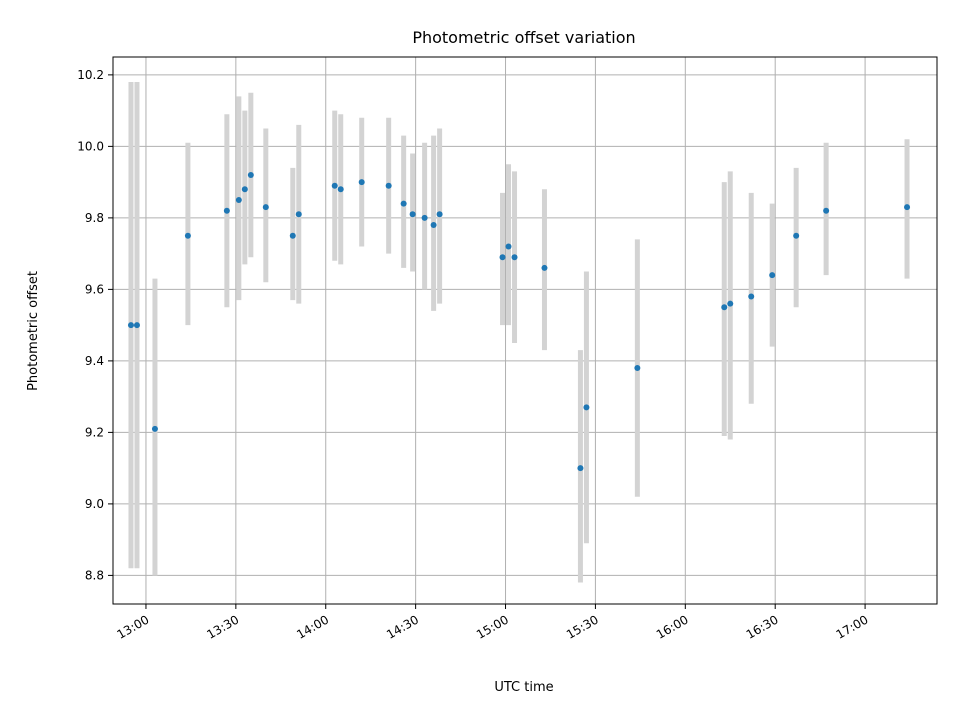 The width and height of the screenshot is (960, 720). What do you see at coordinates (33, 331) in the screenshot?
I see `y-axis-label: Photometric offset` at bounding box center [33, 331].